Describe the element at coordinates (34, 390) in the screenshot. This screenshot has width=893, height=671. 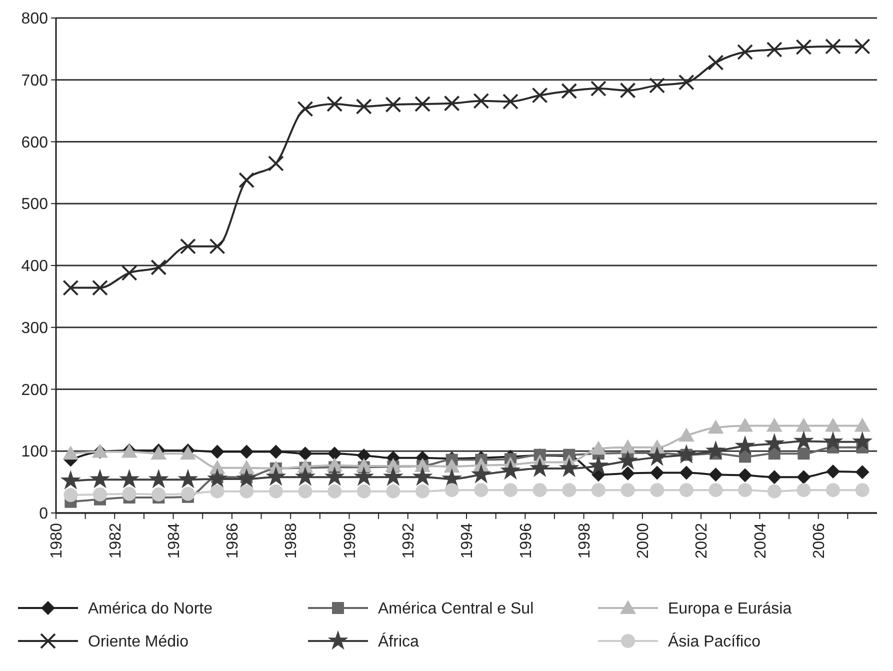
I see `y-tick-label: 200` at that location.